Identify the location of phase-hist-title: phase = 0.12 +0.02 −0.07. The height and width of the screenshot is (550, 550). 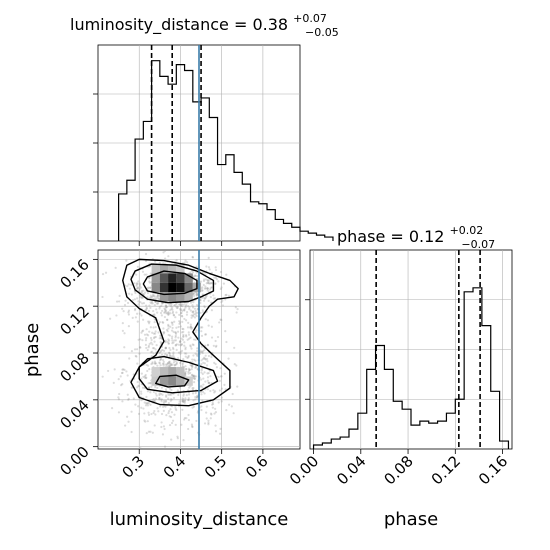
(416, 235).